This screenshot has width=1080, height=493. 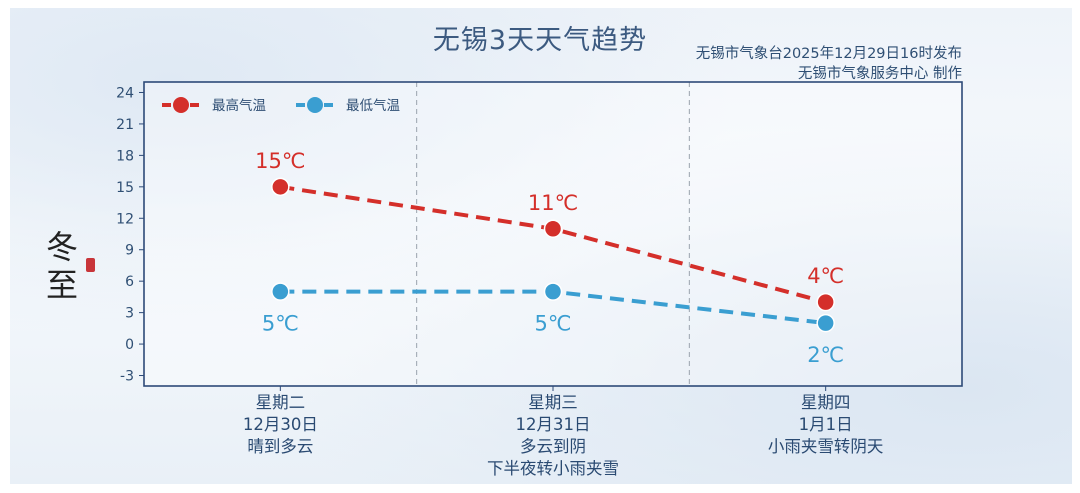 I want to click on data-label: 4℃, so click(x=825, y=276).